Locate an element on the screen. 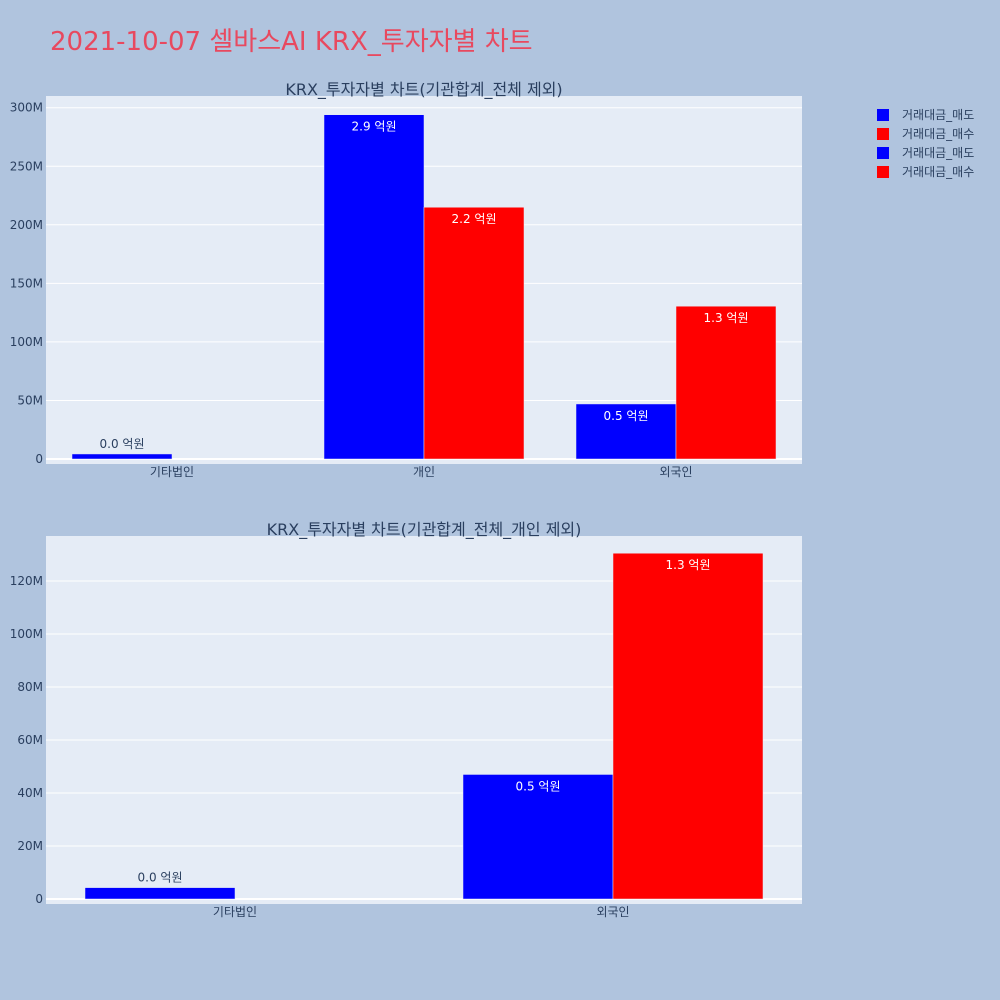 The width and height of the screenshot is (1000, 1000). y-tick-label: 50M is located at coordinates (30, 400).